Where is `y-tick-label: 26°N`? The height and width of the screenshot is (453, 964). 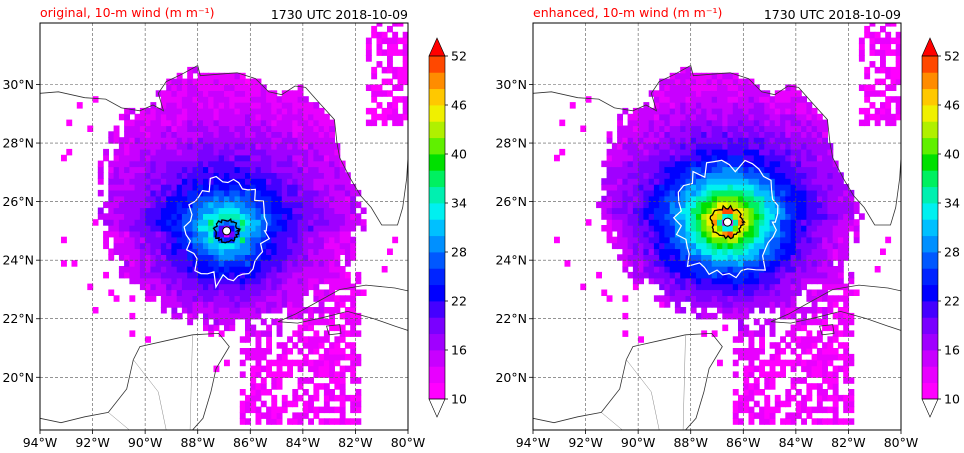
y-tick-label: 26°N is located at coordinates (511, 201).